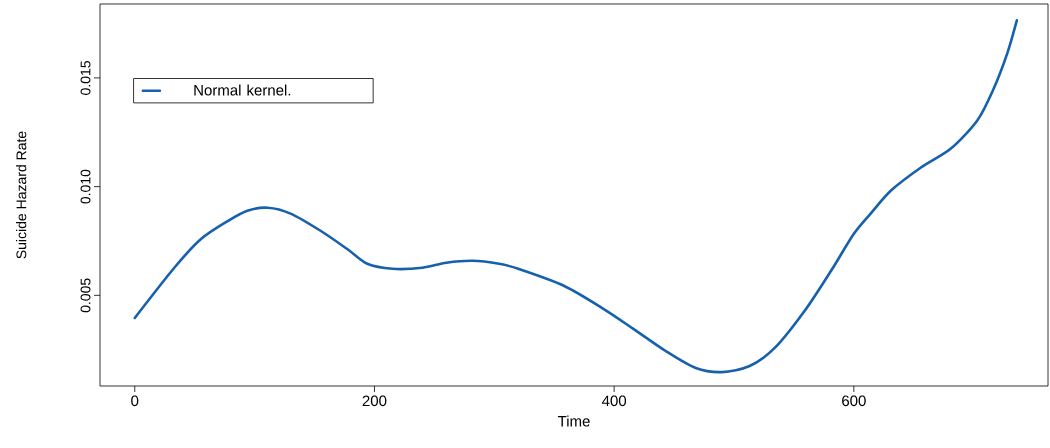 The width and height of the screenshot is (1050, 448). Describe the element at coordinates (85, 186) in the screenshot. I see `y-tick-label: 0.010` at that location.